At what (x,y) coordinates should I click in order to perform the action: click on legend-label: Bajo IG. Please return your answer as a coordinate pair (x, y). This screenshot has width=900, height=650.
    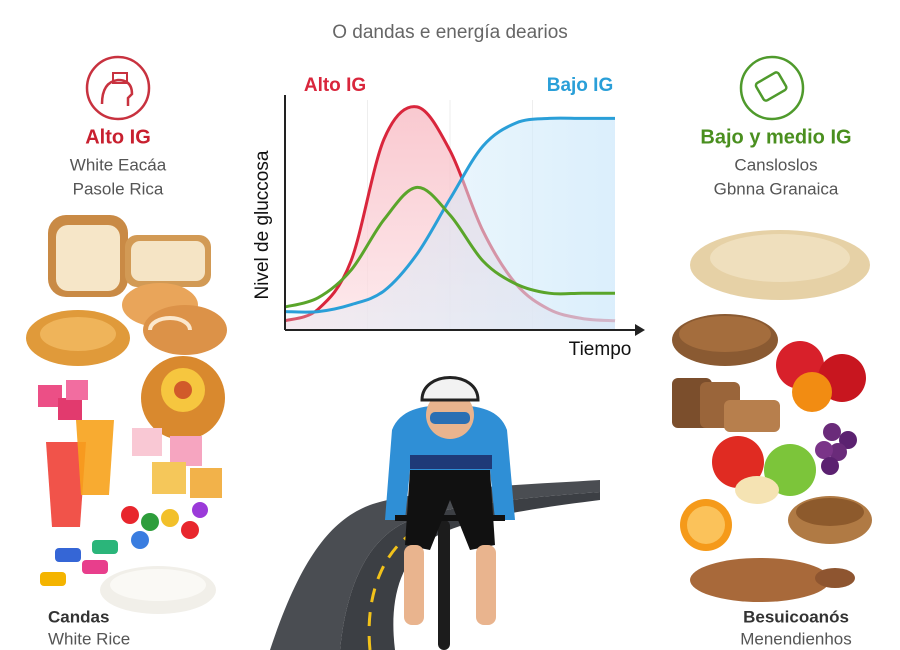
    Looking at the image, I should click on (580, 85).